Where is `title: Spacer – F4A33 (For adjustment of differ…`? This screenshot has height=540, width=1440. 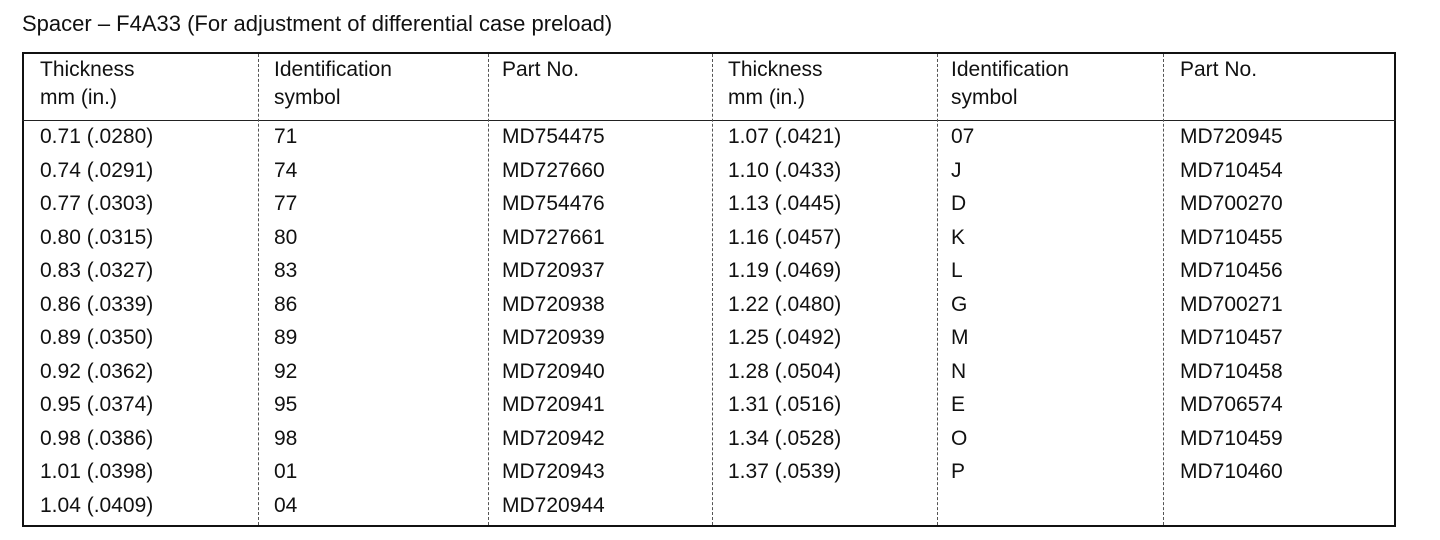 title: Spacer – F4A33 (For adjustment of differ… is located at coordinates (317, 23).